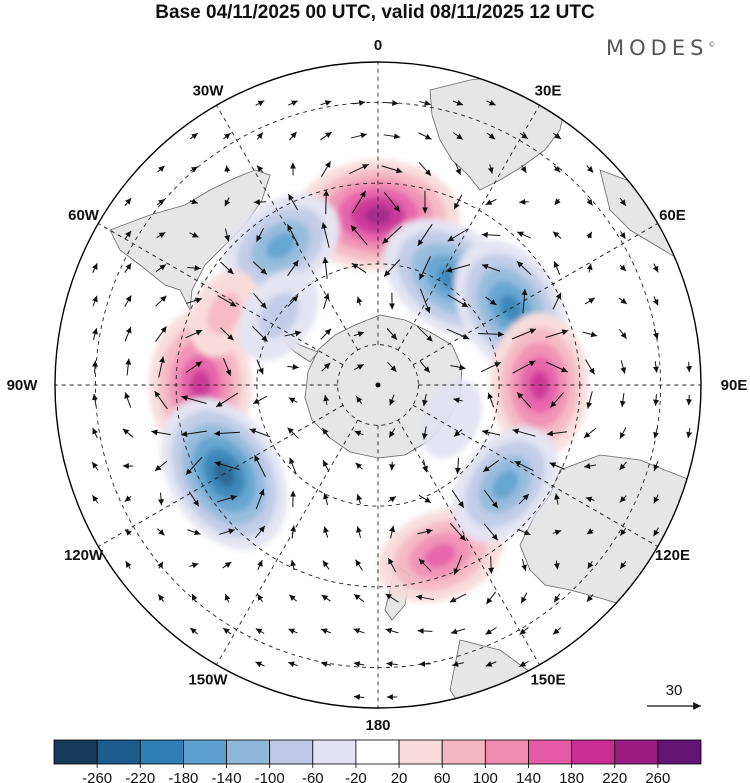 The height and width of the screenshot is (783, 750). I want to click on colorbar-tick-label: 220, so click(614, 776).